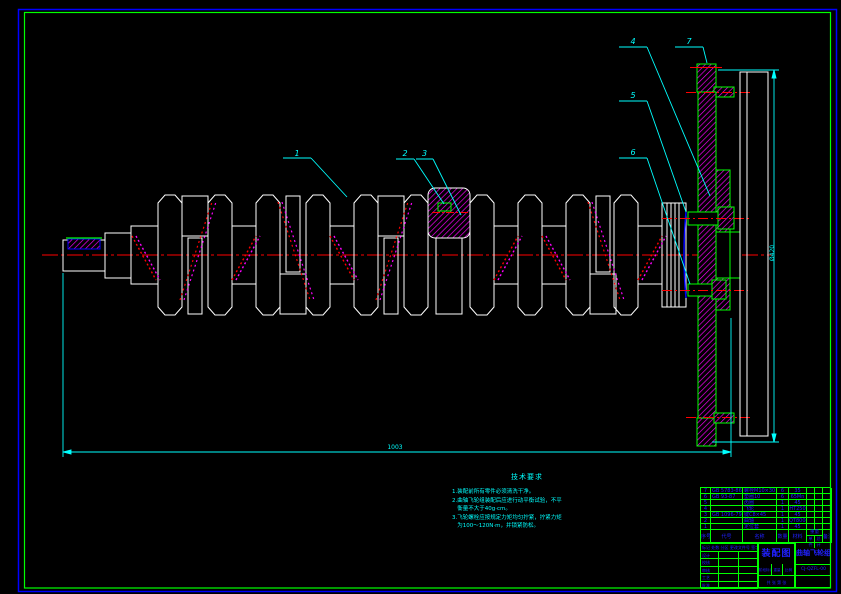  Describe the element at coordinates (706, 491) in the screenshot. I see `bom-cell: 7` at that location.